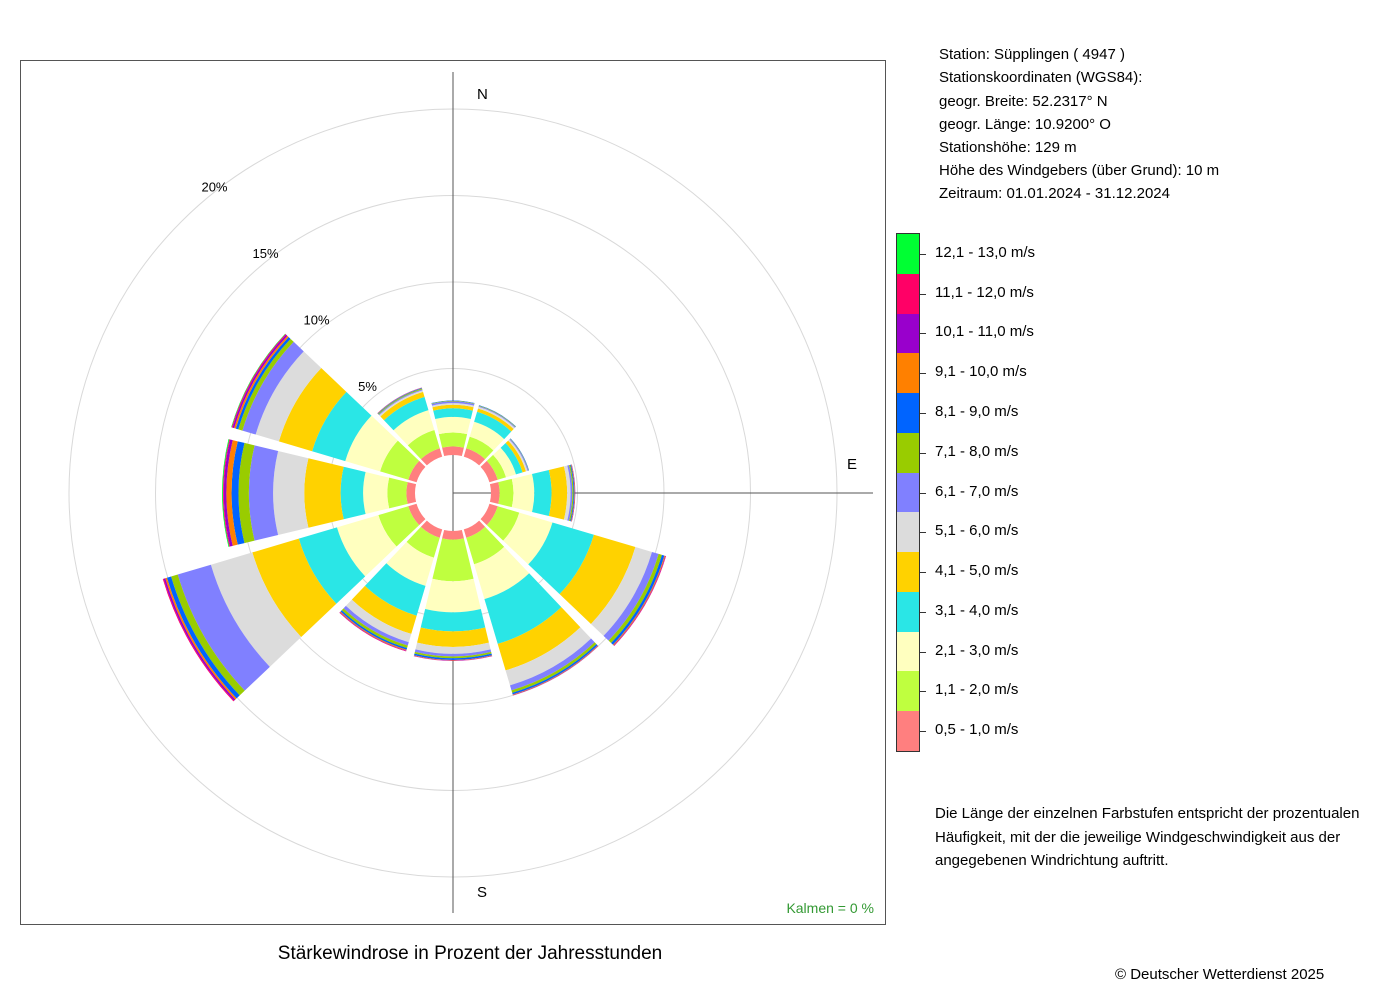  I want to click on speed-legend, so click(908, 492).